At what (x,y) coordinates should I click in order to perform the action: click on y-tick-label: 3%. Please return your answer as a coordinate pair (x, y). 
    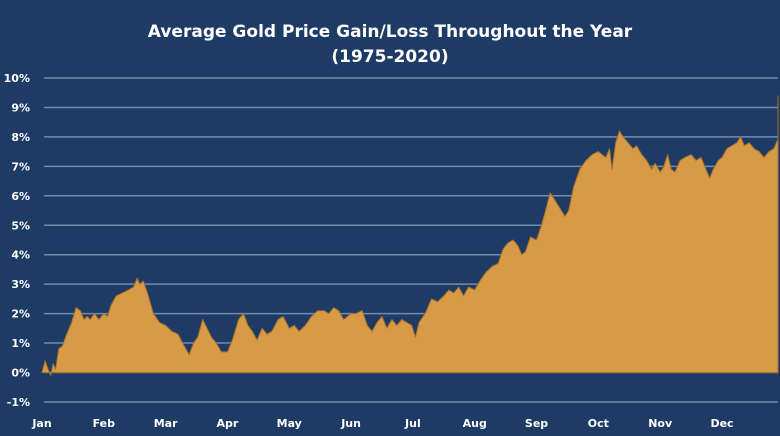
    Looking at the image, I should click on (20, 284).